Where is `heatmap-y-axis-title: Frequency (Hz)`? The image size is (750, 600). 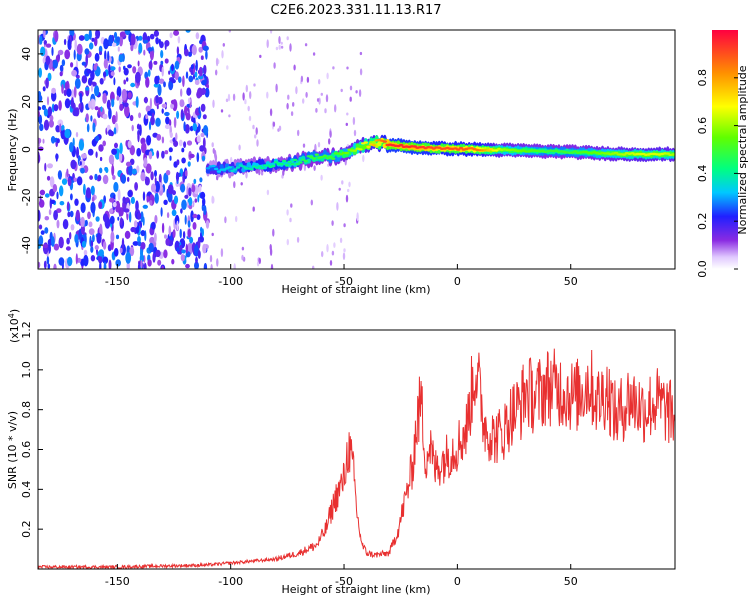 heatmap-y-axis-title: Frequency (Hz) is located at coordinates (12, 150).